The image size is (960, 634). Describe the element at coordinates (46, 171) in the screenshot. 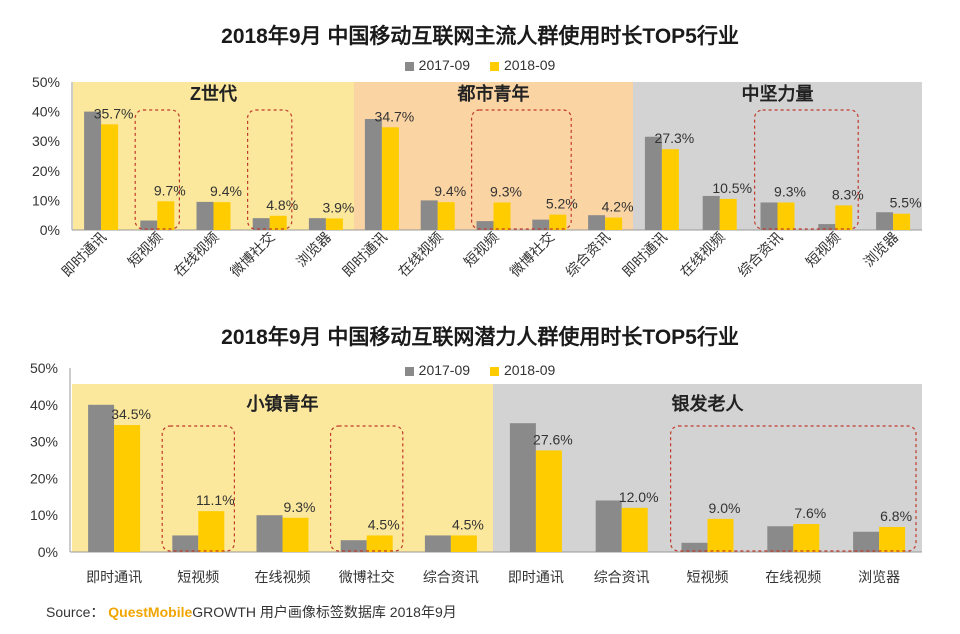

I see `y-tick-label: 20%` at that location.